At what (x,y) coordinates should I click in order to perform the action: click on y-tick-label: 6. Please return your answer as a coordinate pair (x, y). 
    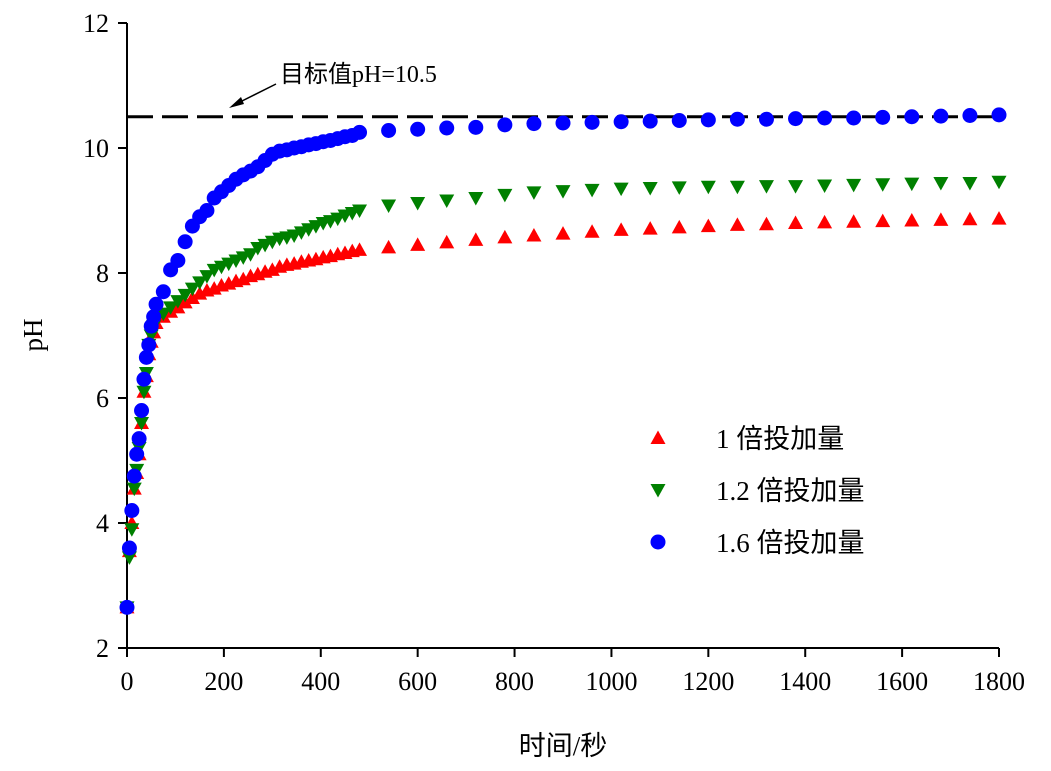
    Looking at the image, I should click on (102, 398).